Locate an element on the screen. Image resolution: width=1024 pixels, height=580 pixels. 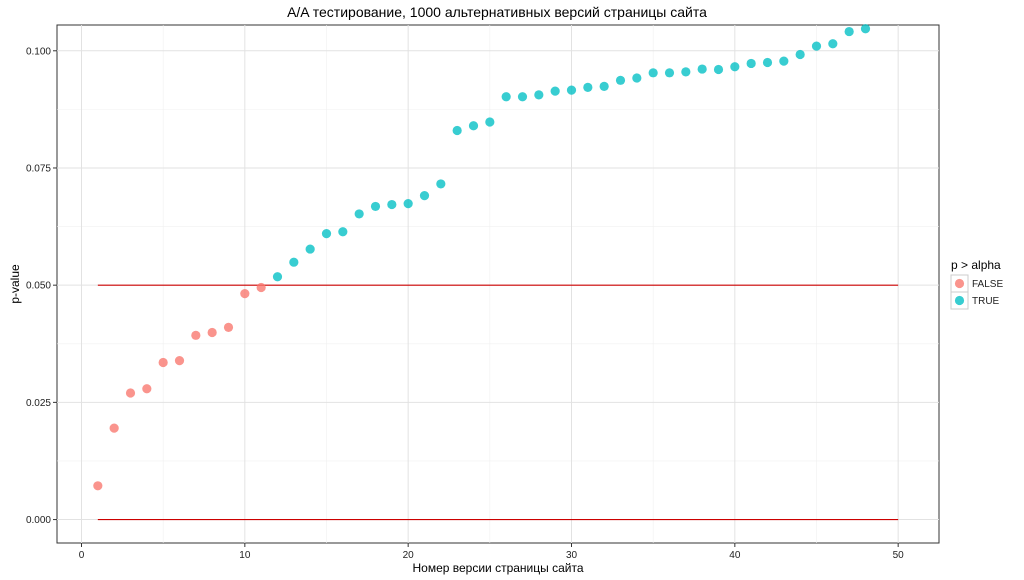
x-tick-label: 10 is located at coordinates (245, 555).